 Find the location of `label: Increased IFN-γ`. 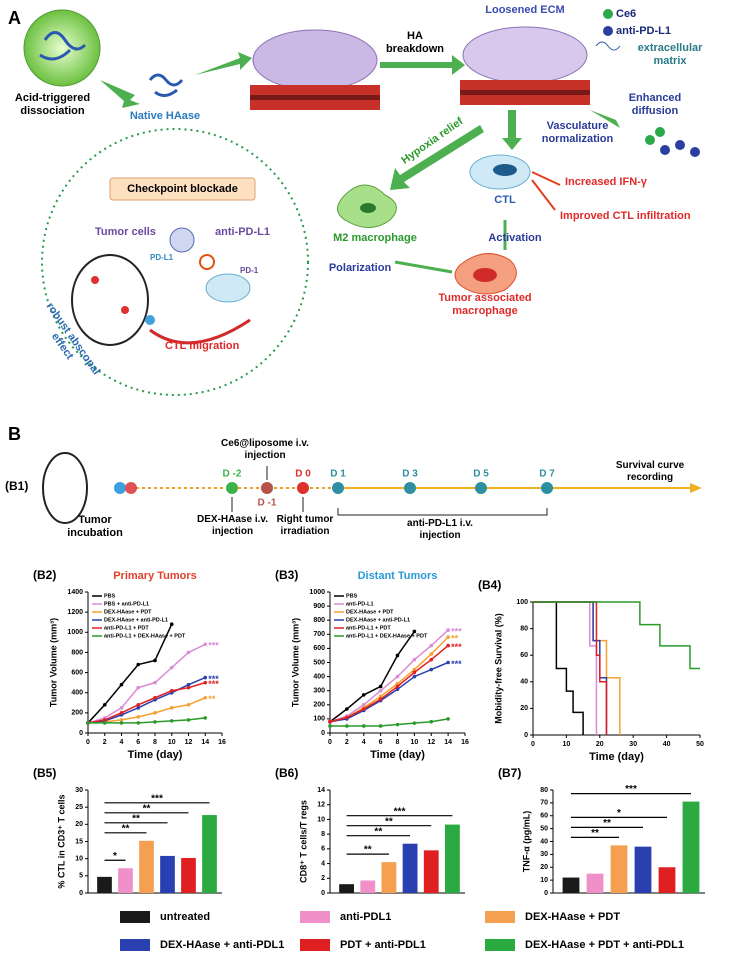

label: Increased IFN-γ is located at coordinates (606, 182).